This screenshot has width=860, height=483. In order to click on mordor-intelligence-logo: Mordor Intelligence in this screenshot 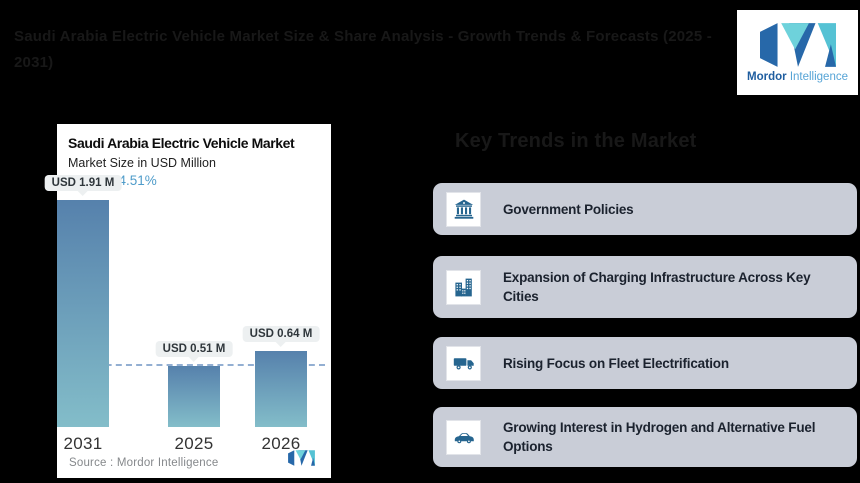, I will do `click(797, 52)`.